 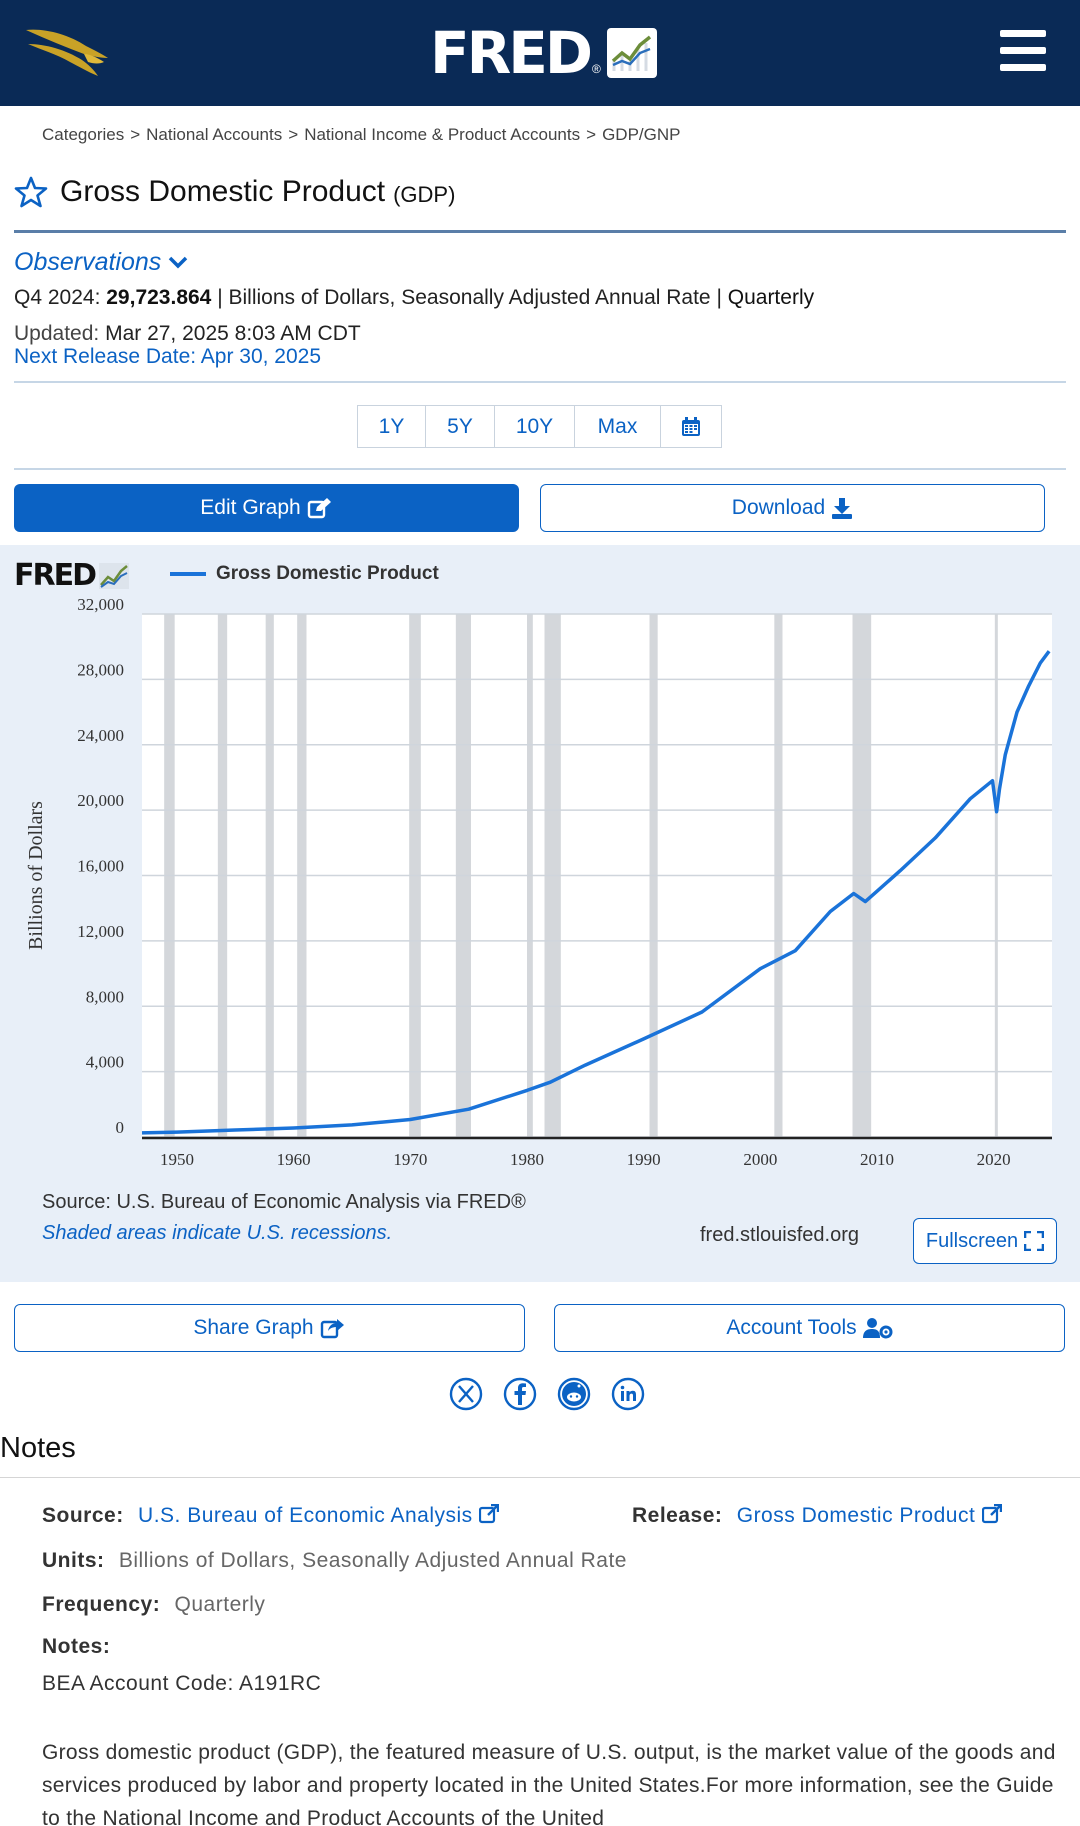 I want to click on eagle-logo-icon, so click(x=67, y=52).